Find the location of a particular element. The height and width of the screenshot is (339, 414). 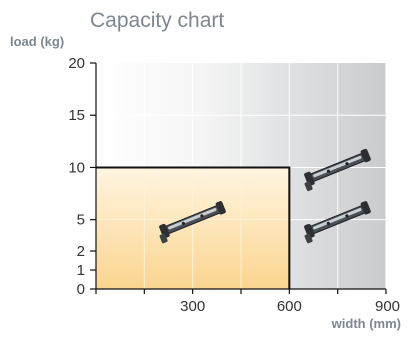

x-tick-label: 600 is located at coordinates (289, 306).